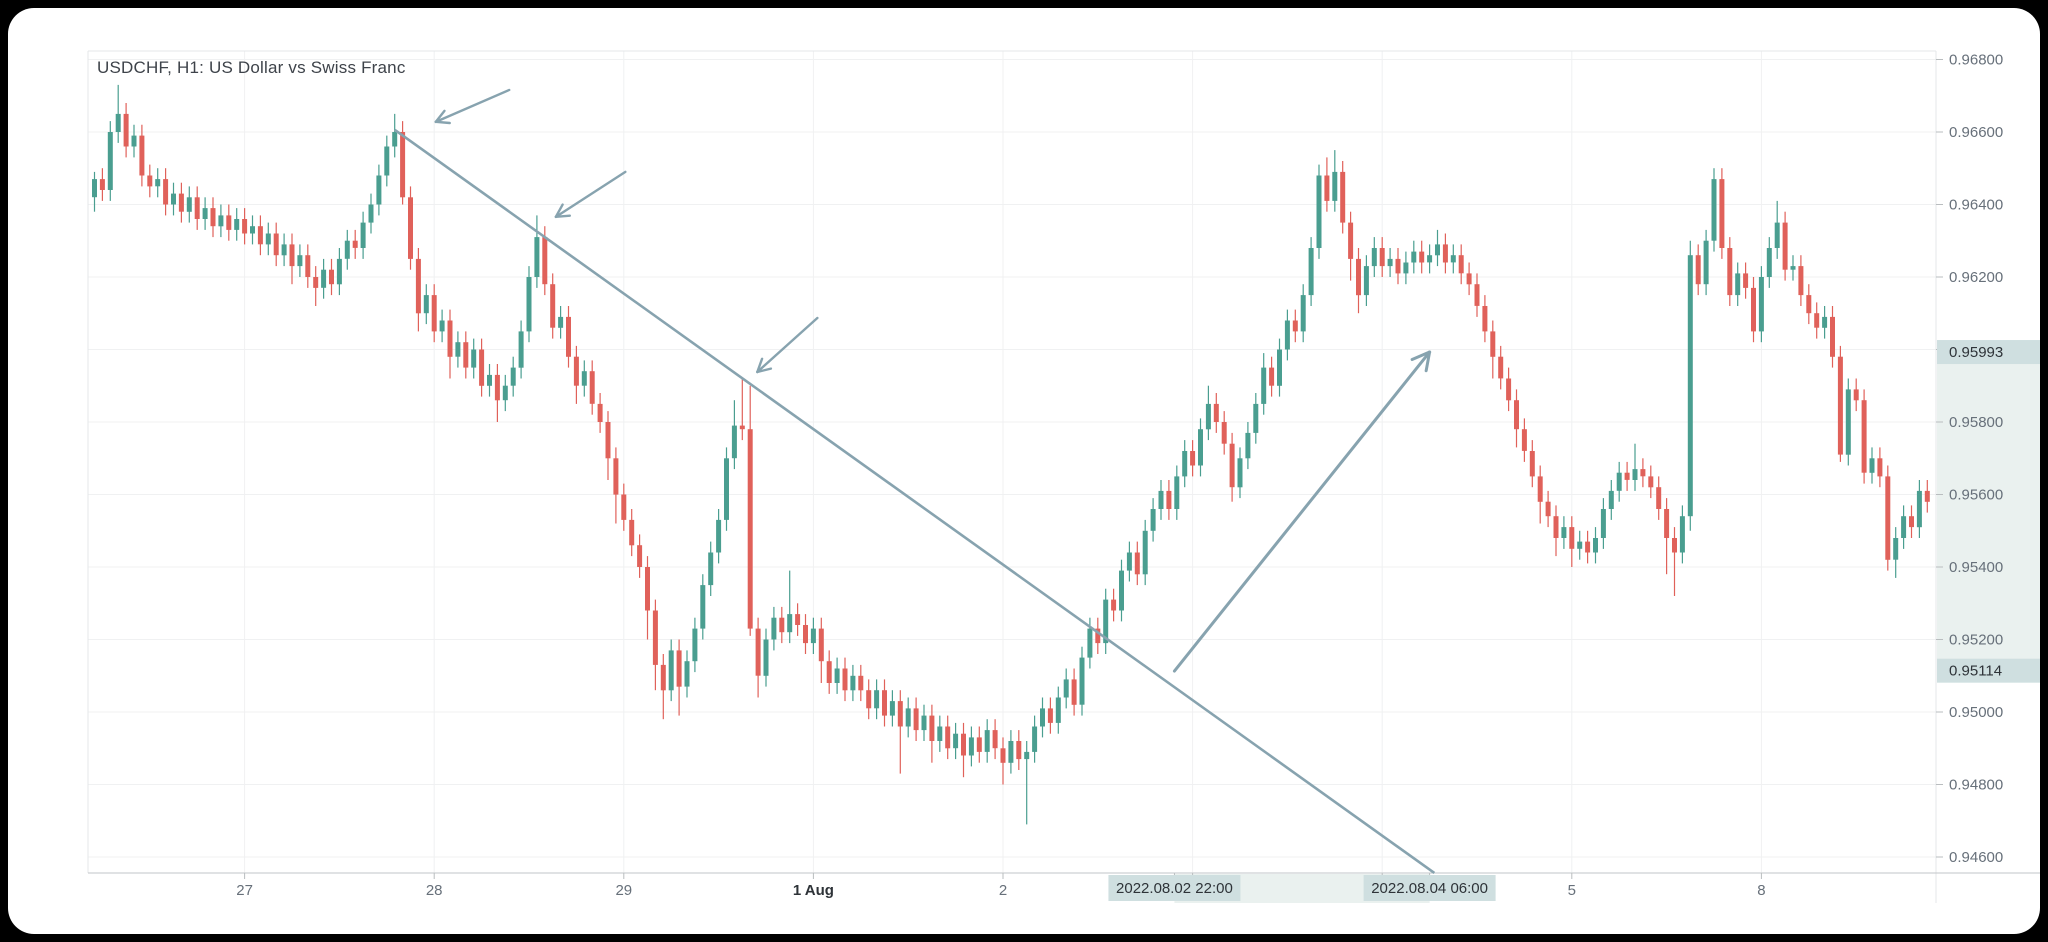 Image resolution: width=2048 pixels, height=942 pixels. I want to click on price-anchor-highlight, so click(1988, 670).